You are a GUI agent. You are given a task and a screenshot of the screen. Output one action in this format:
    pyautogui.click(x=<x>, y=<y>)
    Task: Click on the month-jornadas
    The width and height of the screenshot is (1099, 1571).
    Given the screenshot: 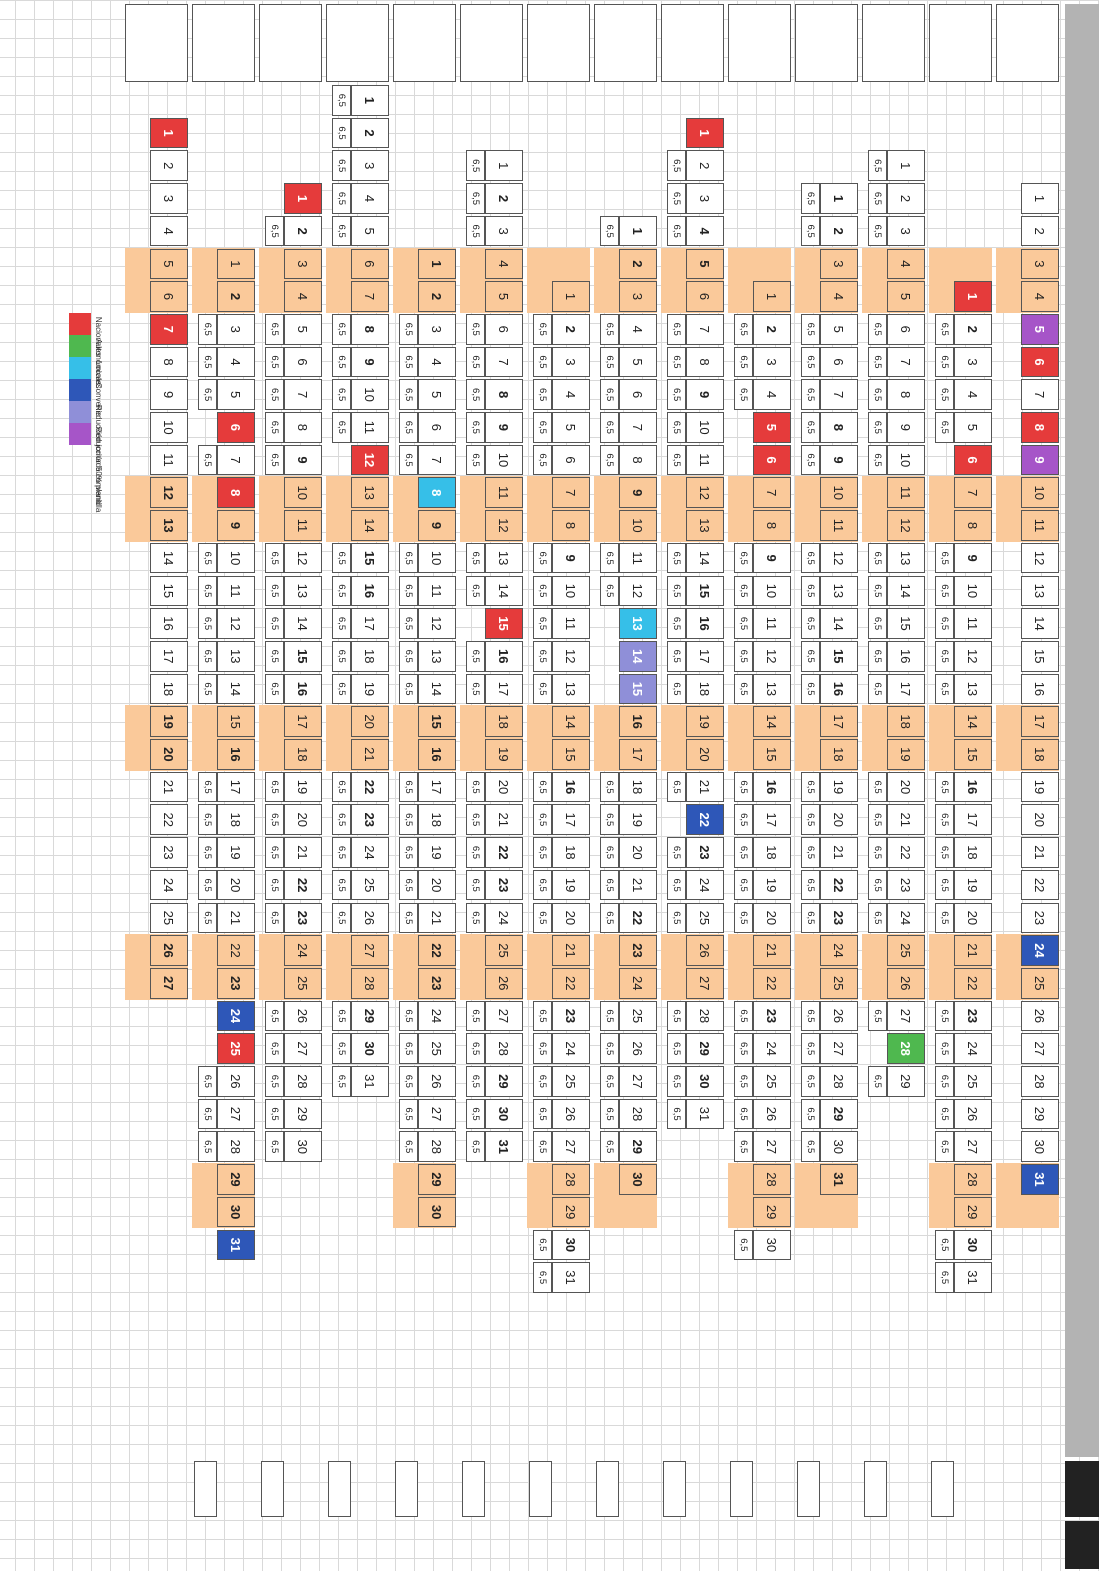 What is the action you would take?
    pyautogui.click(x=483, y=1545)
    